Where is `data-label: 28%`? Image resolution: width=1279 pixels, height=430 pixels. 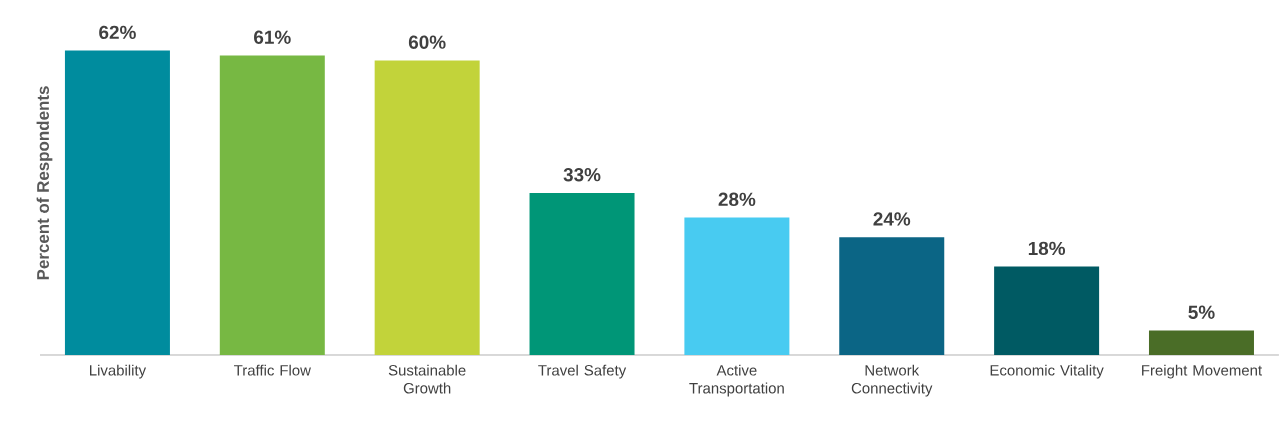 data-label: 28% is located at coordinates (737, 199).